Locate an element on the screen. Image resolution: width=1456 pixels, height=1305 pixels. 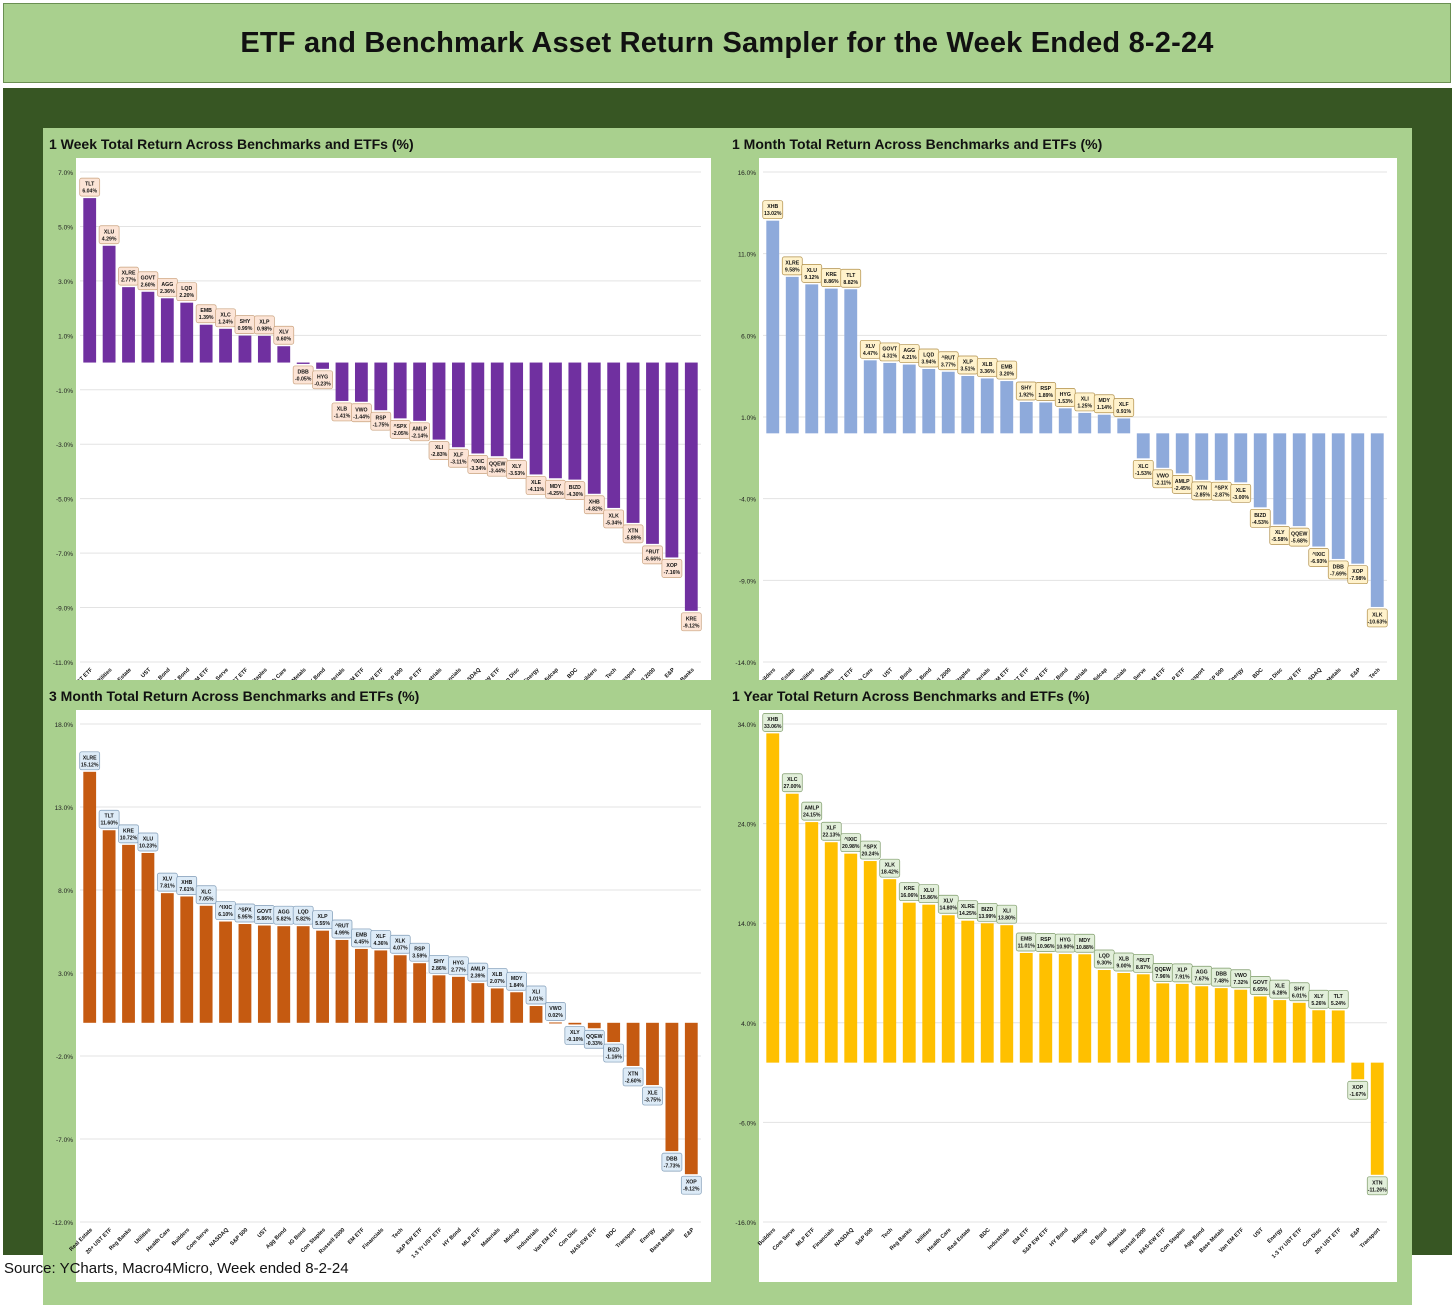
data-label-ticker: EMB is located at coordinates (1007, 368).